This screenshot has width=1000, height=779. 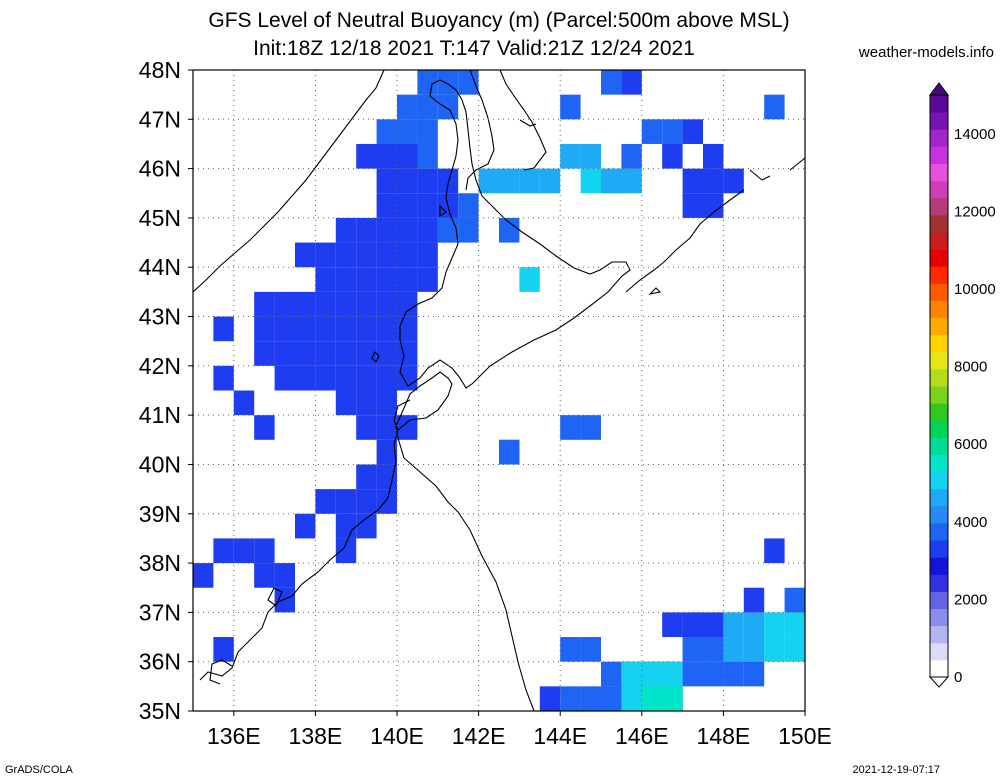 What do you see at coordinates (160, 514) in the screenshot?
I see `lat-label: 39N` at bounding box center [160, 514].